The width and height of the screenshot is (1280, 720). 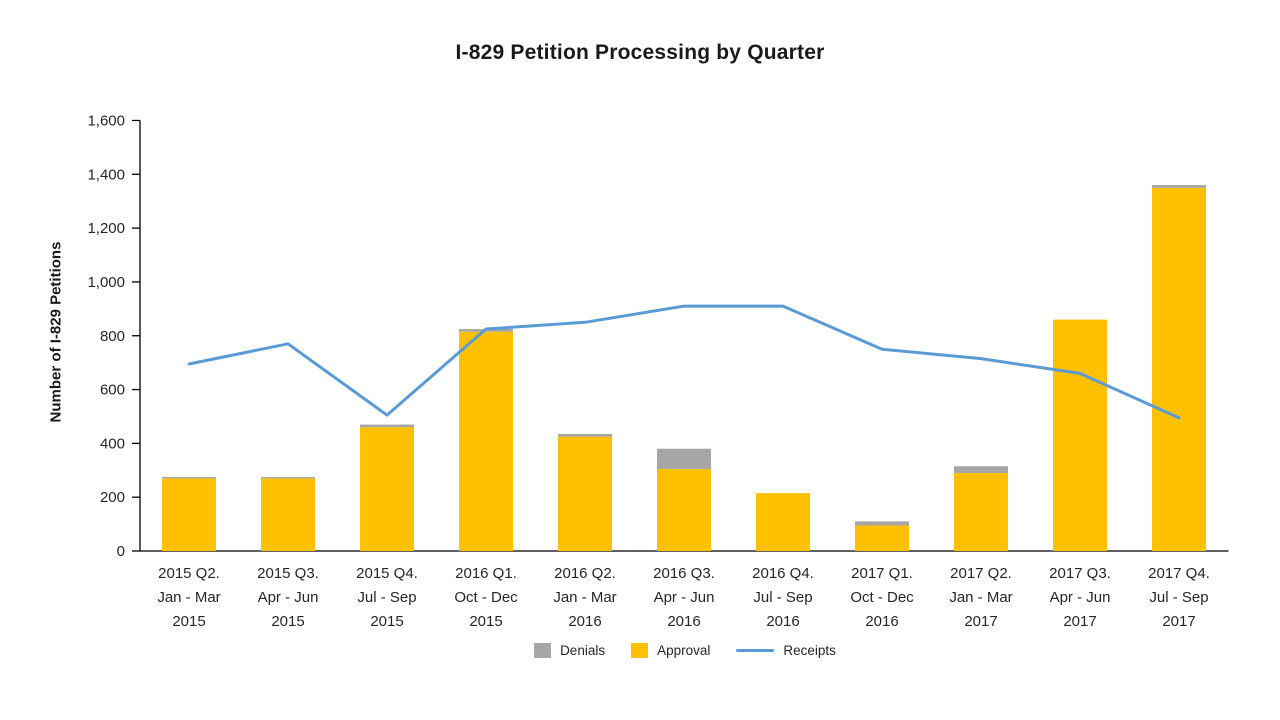 What do you see at coordinates (684, 362) in the screenshot?
I see `receipts-line` at bounding box center [684, 362].